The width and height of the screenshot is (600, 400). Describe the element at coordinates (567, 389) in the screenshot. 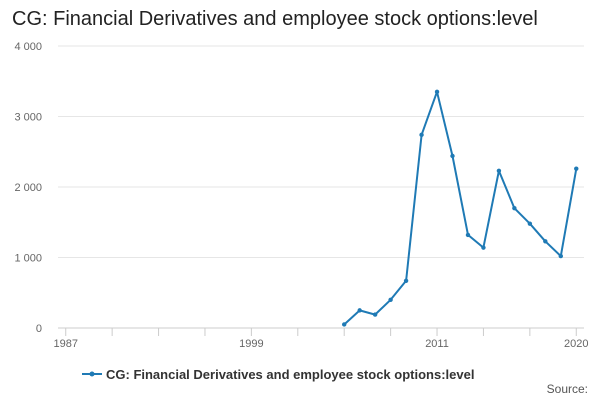

I see `source-label: Source:` at that location.